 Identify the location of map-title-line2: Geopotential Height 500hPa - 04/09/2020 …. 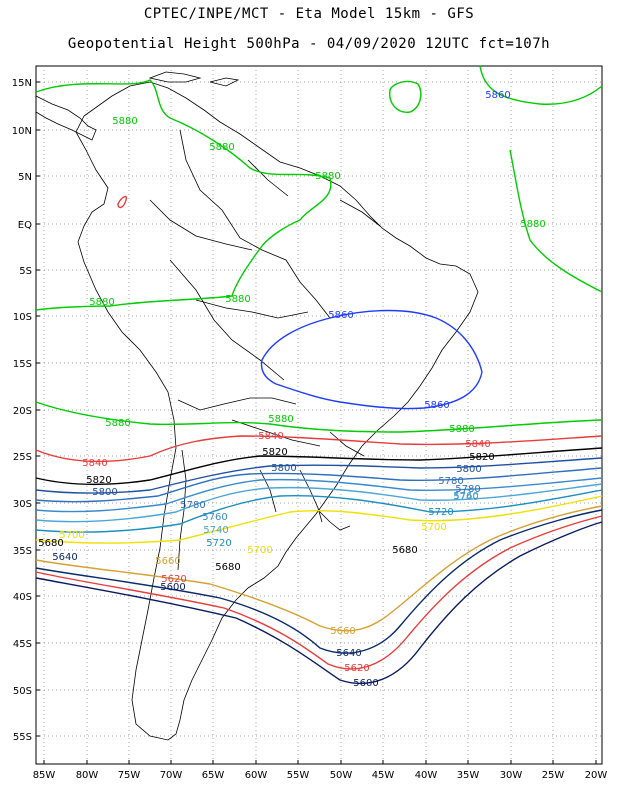
(309, 44).